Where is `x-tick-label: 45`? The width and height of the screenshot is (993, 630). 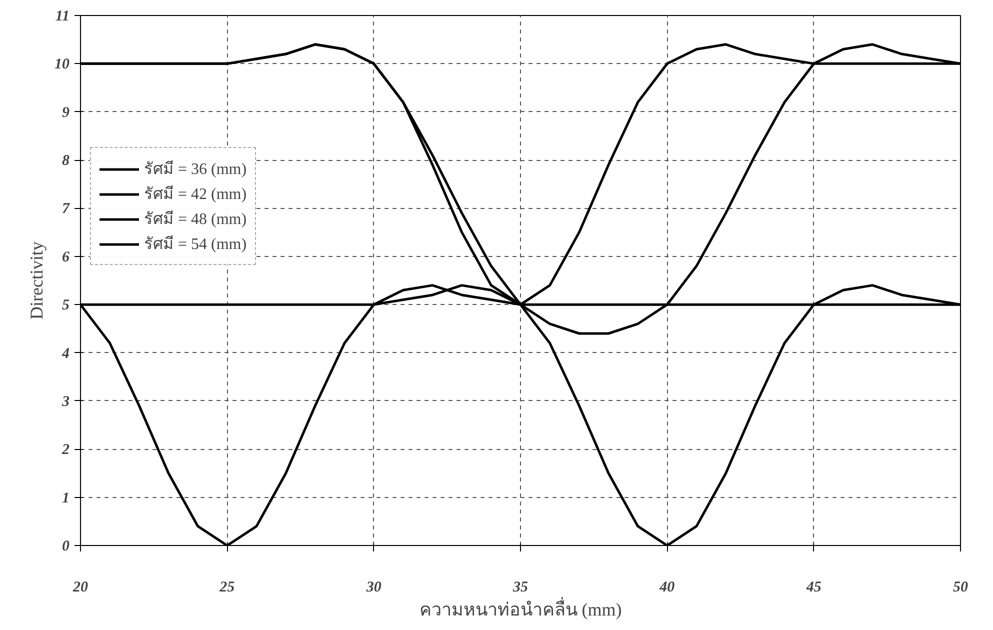
x-tick-label: 45 is located at coordinates (813, 588).